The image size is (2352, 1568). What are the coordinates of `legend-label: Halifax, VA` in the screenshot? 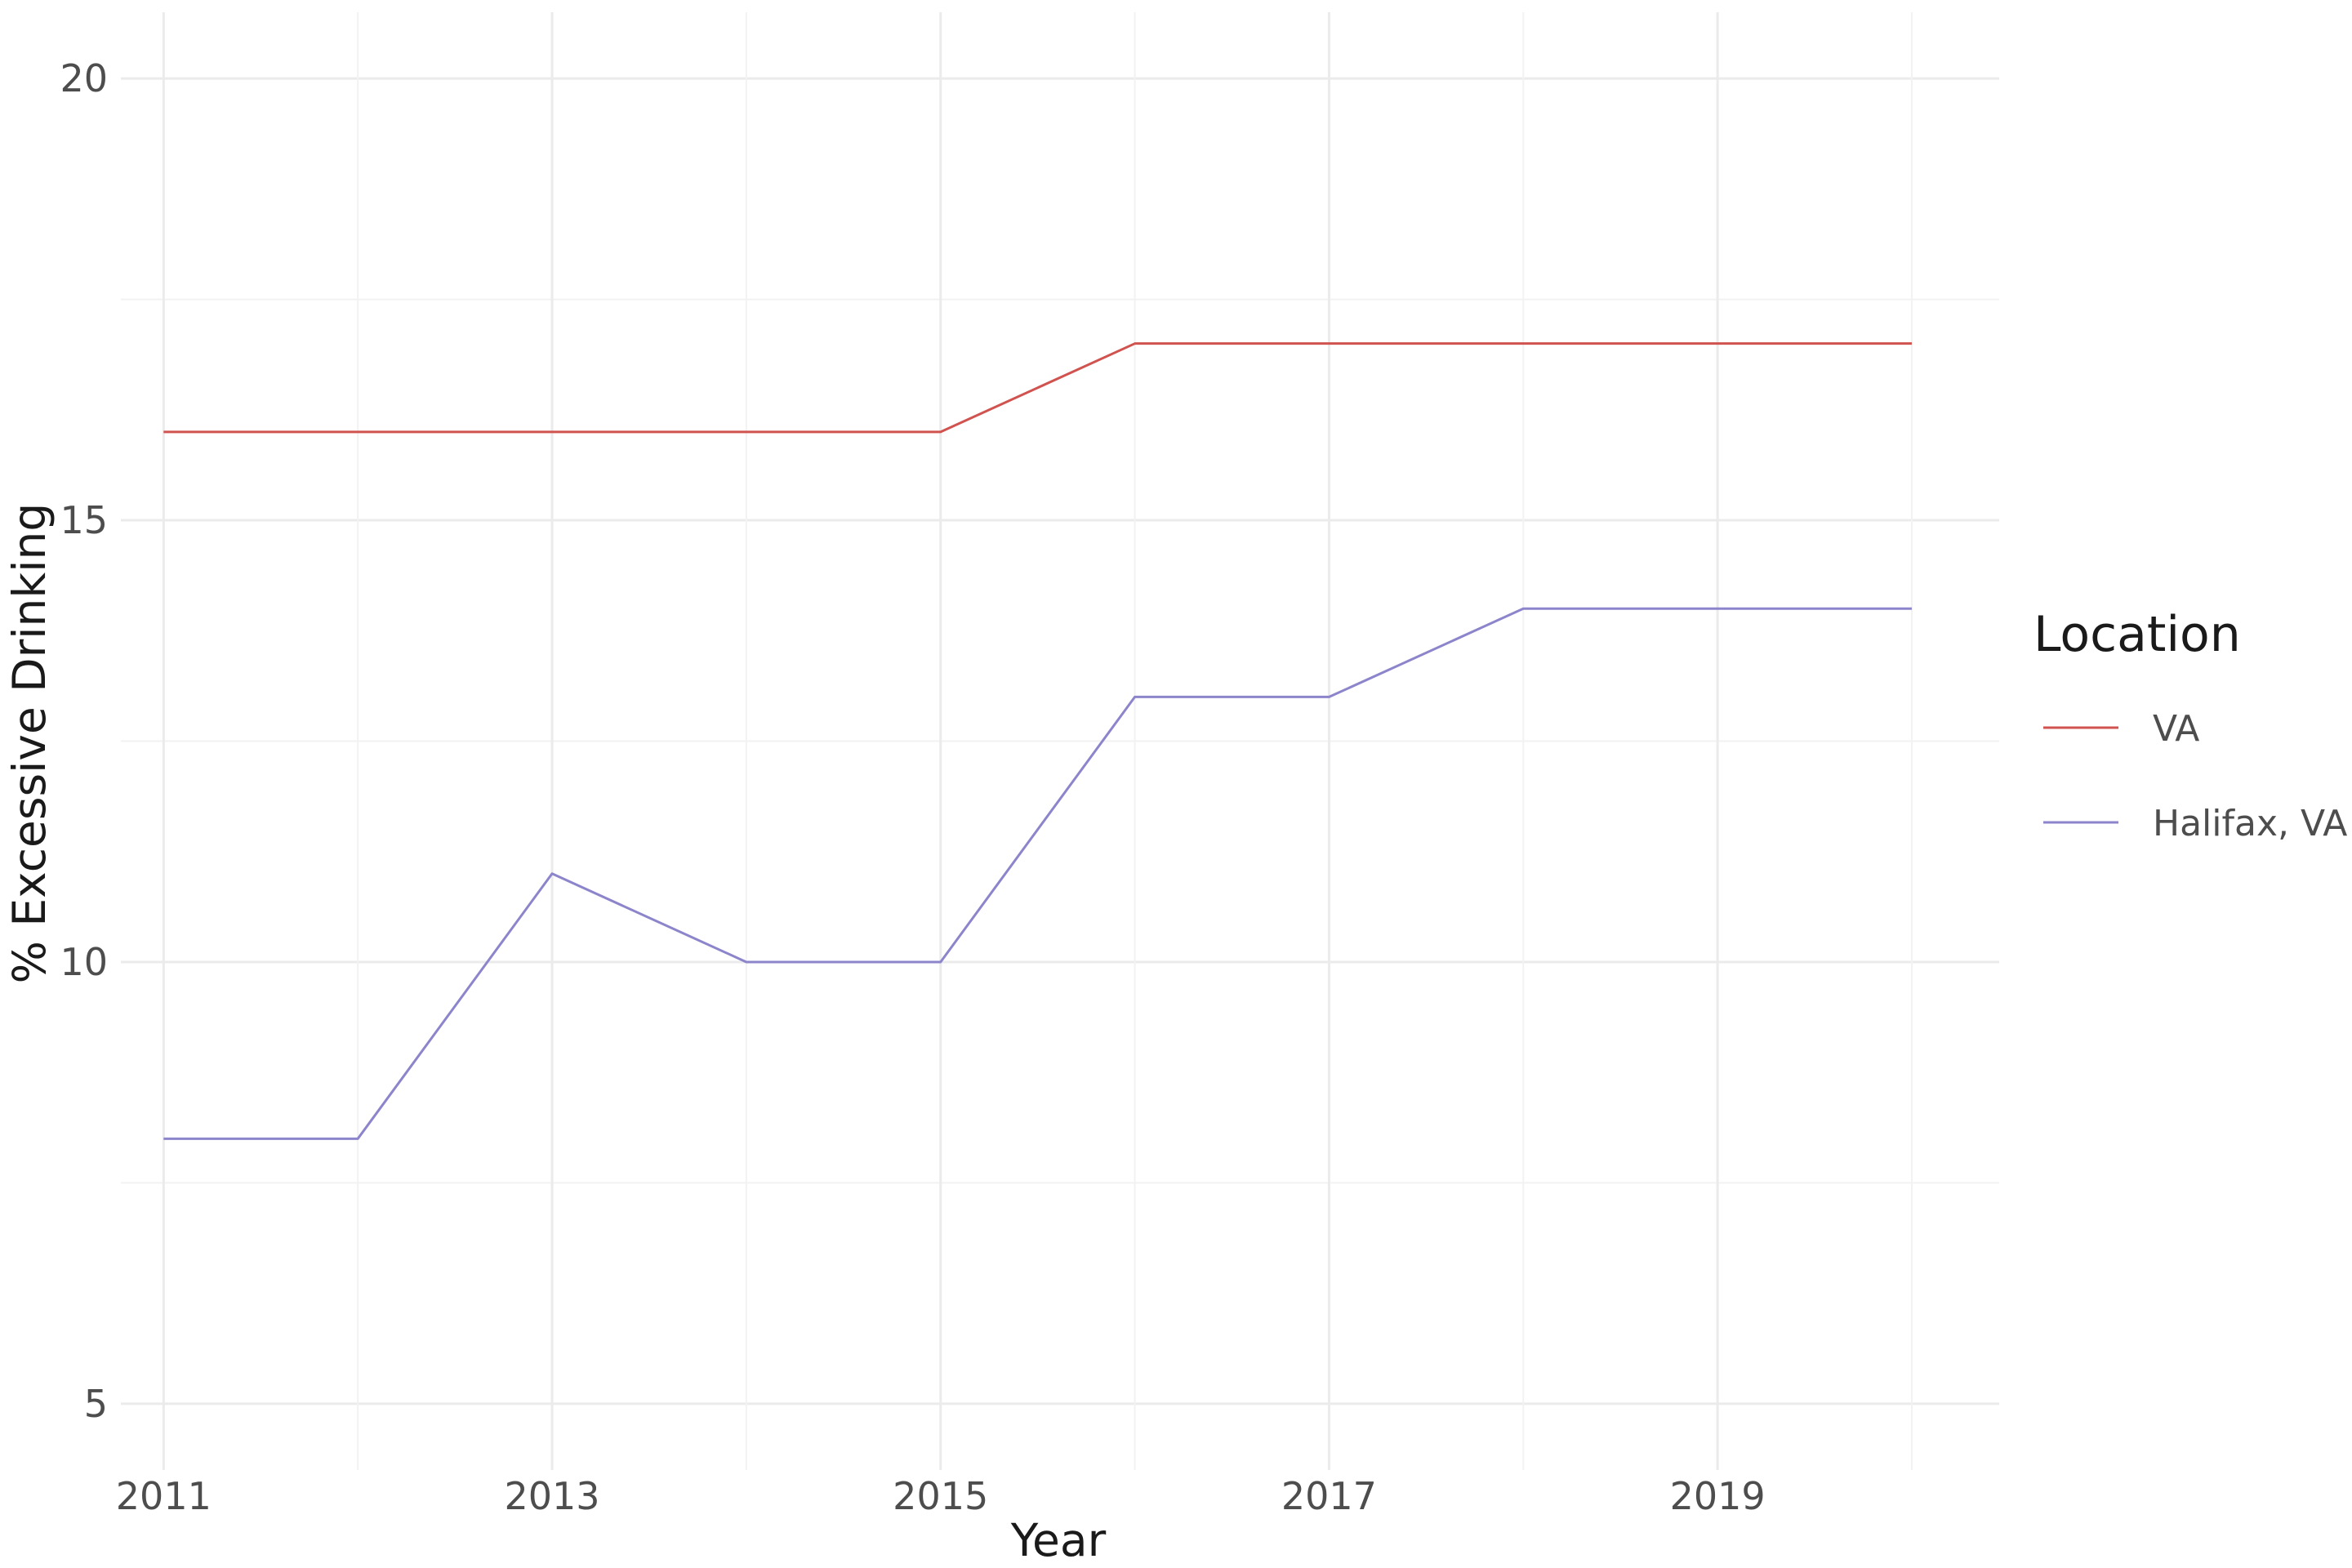 It's located at (2250, 823).